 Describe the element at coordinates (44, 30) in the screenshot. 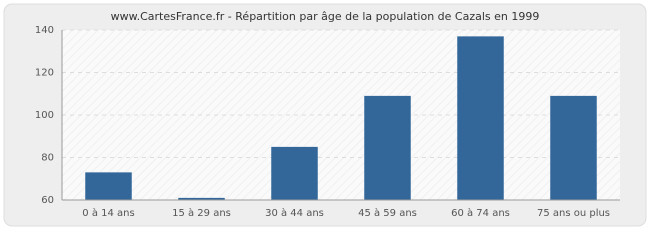

I see `y-tick-label: 140` at that location.